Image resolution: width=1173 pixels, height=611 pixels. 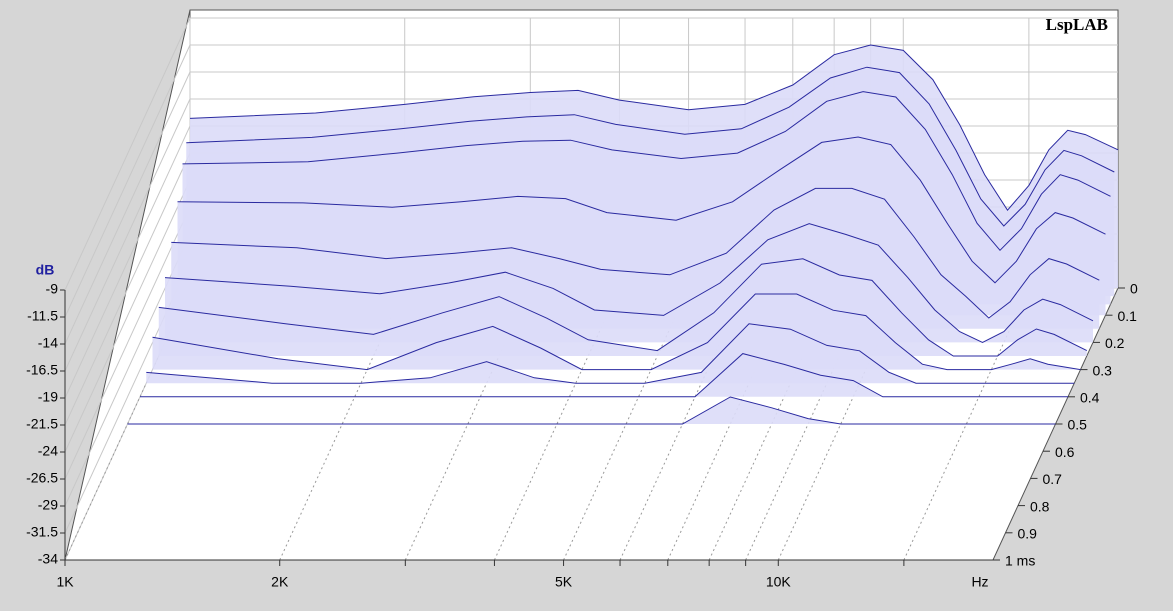 What do you see at coordinates (1128, 316) in the screenshot?
I see `z-tick-label: 0.1` at bounding box center [1128, 316].